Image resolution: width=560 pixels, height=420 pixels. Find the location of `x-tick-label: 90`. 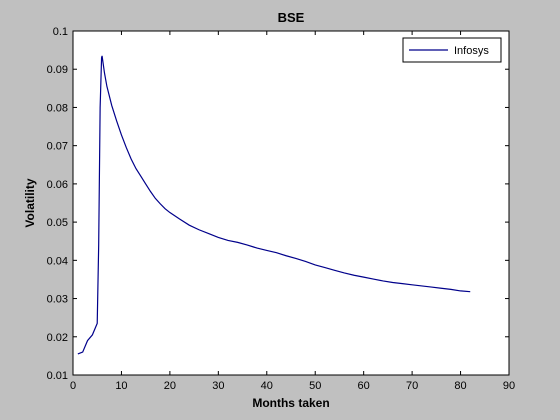

x-tick-label: 90 is located at coordinates (509, 386).